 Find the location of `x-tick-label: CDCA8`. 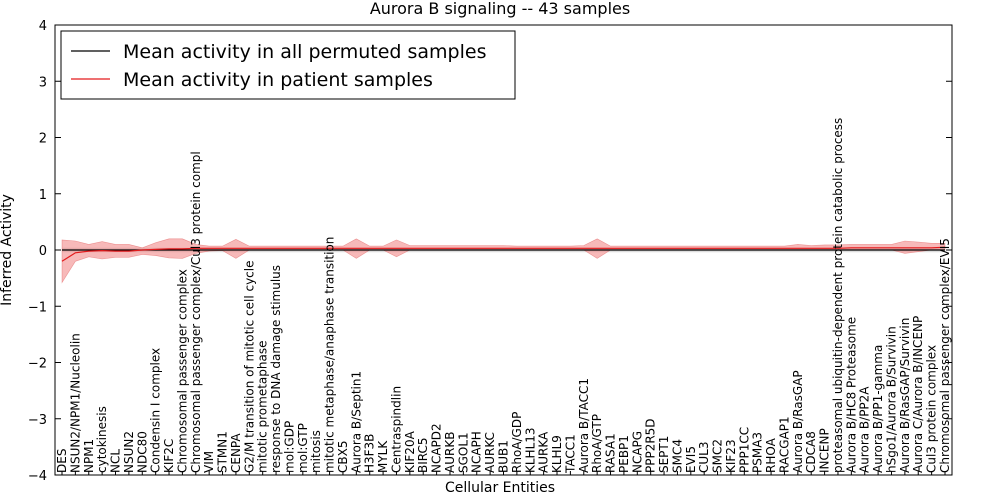

x-tick-label: CDCA8 is located at coordinates (811, 452).